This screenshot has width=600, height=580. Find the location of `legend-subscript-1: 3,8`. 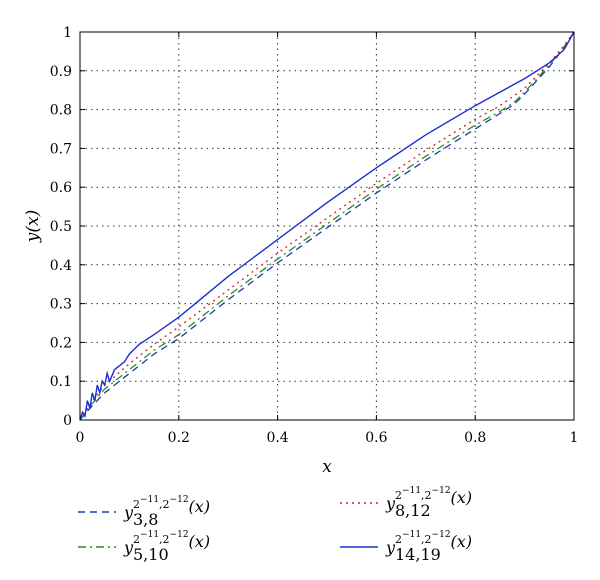

legend-subscript-1: 3,8 is located at coordinates (145, 519).